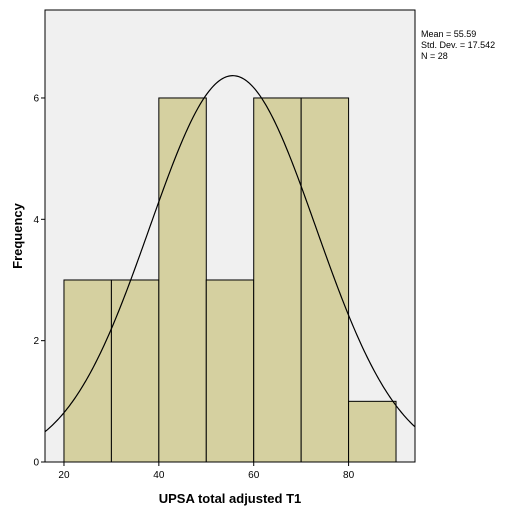 The width and height of the screenshot is (510, 517). Describe the element at coordinates (159, 475) in the screenshot. I see `x-tick-label-40: 40` at that location.